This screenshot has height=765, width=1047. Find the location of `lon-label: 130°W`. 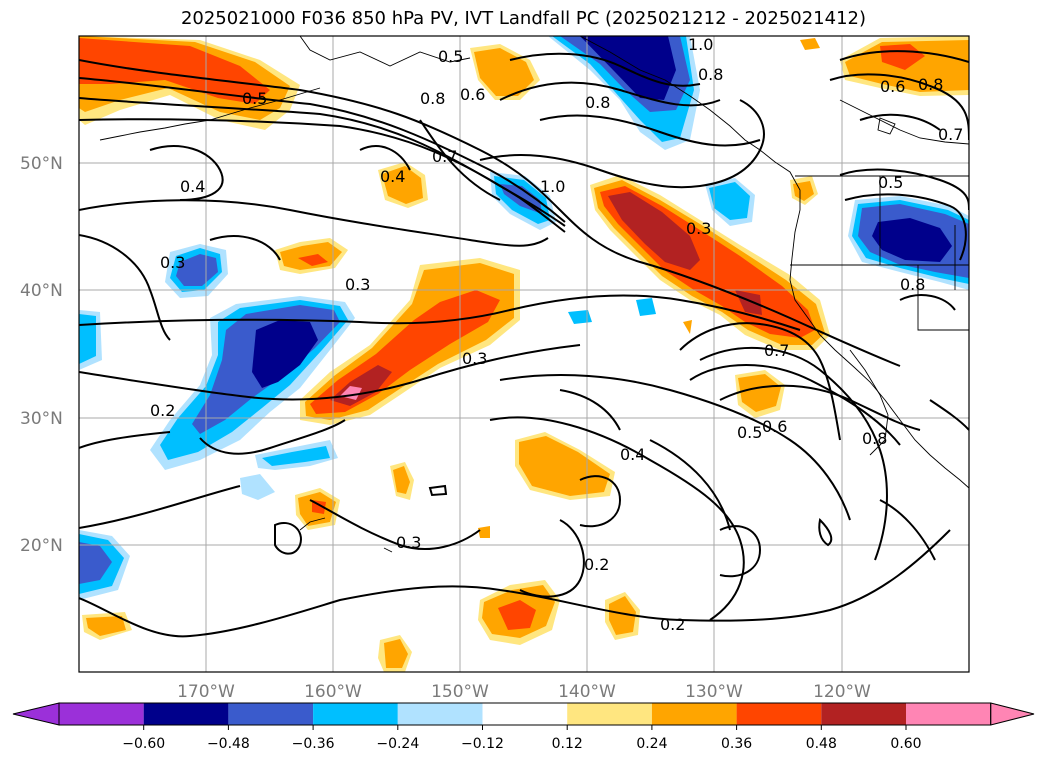

lon-label: 130°W is located at coordinates (714, 692).